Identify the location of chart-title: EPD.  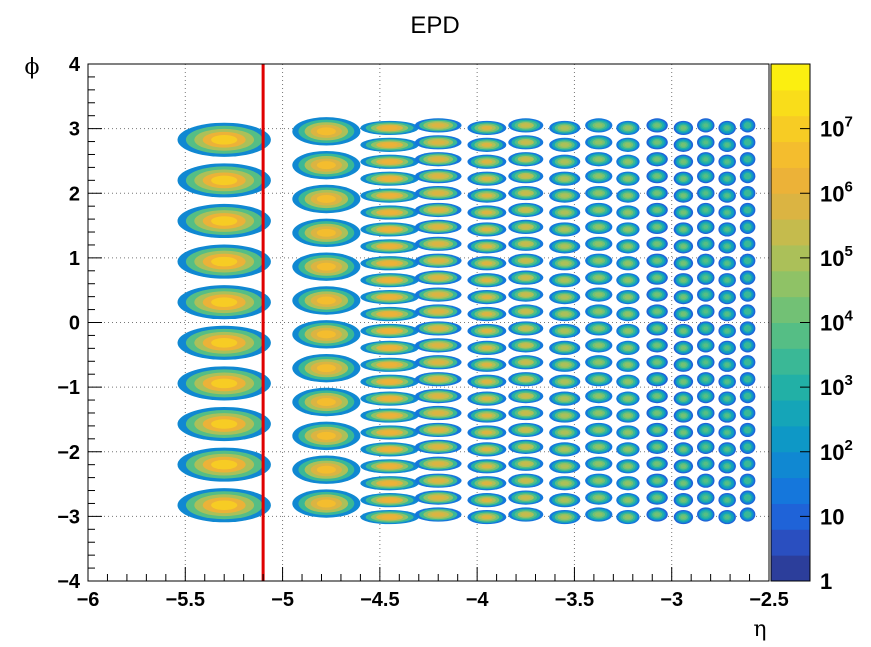
(434, 25).